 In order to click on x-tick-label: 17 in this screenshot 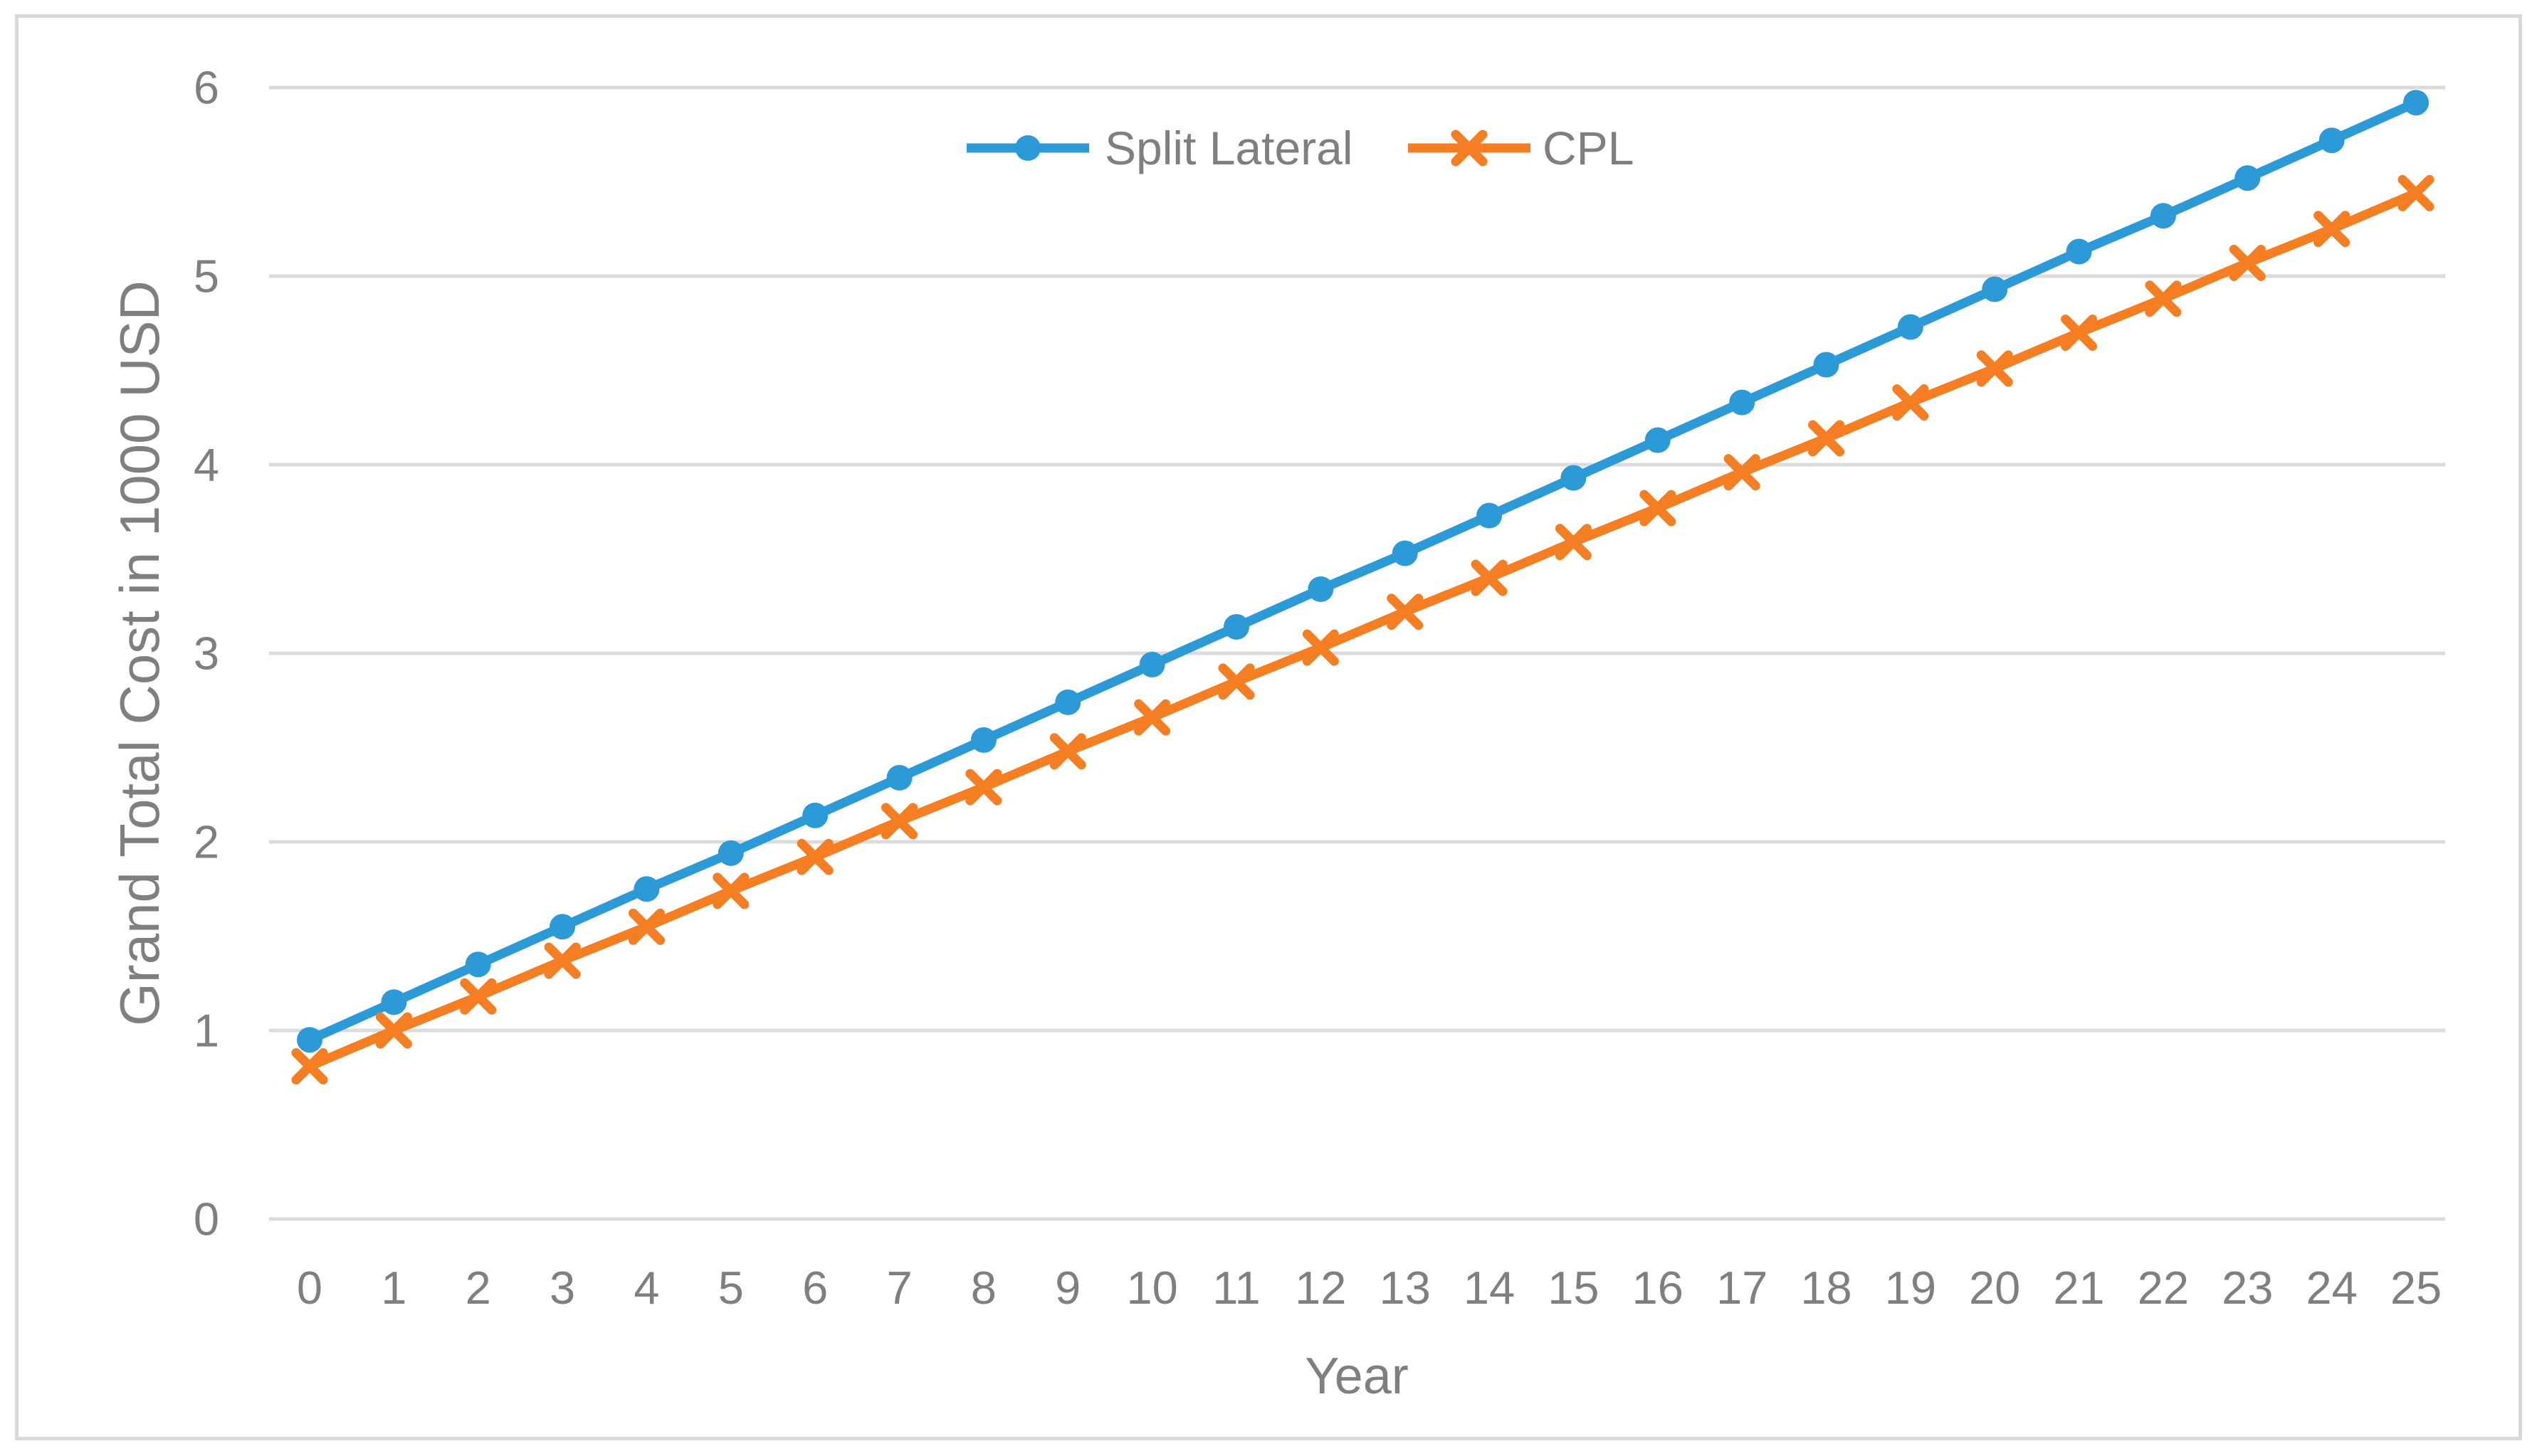, I will do `click(1742, 1288)`.